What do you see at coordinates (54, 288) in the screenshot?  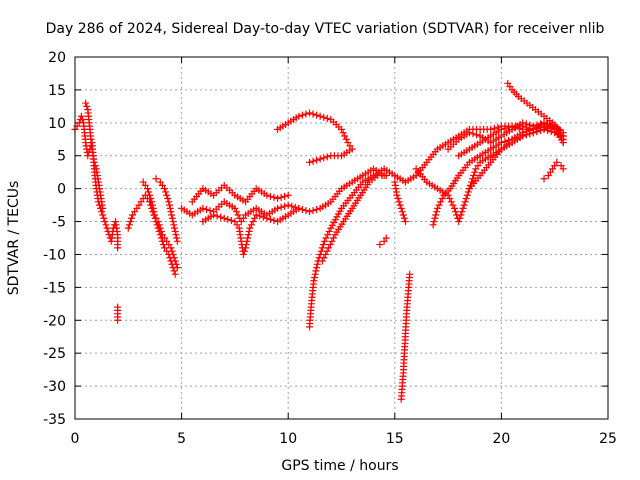 I see `y-tick-label: -15` at bounding box center [54, 288].